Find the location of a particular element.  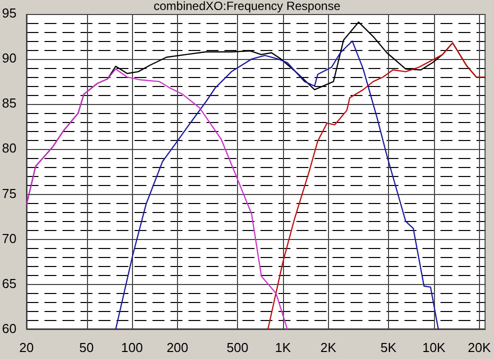

x-tick-label: 5K is located at coordinates (388, 347).